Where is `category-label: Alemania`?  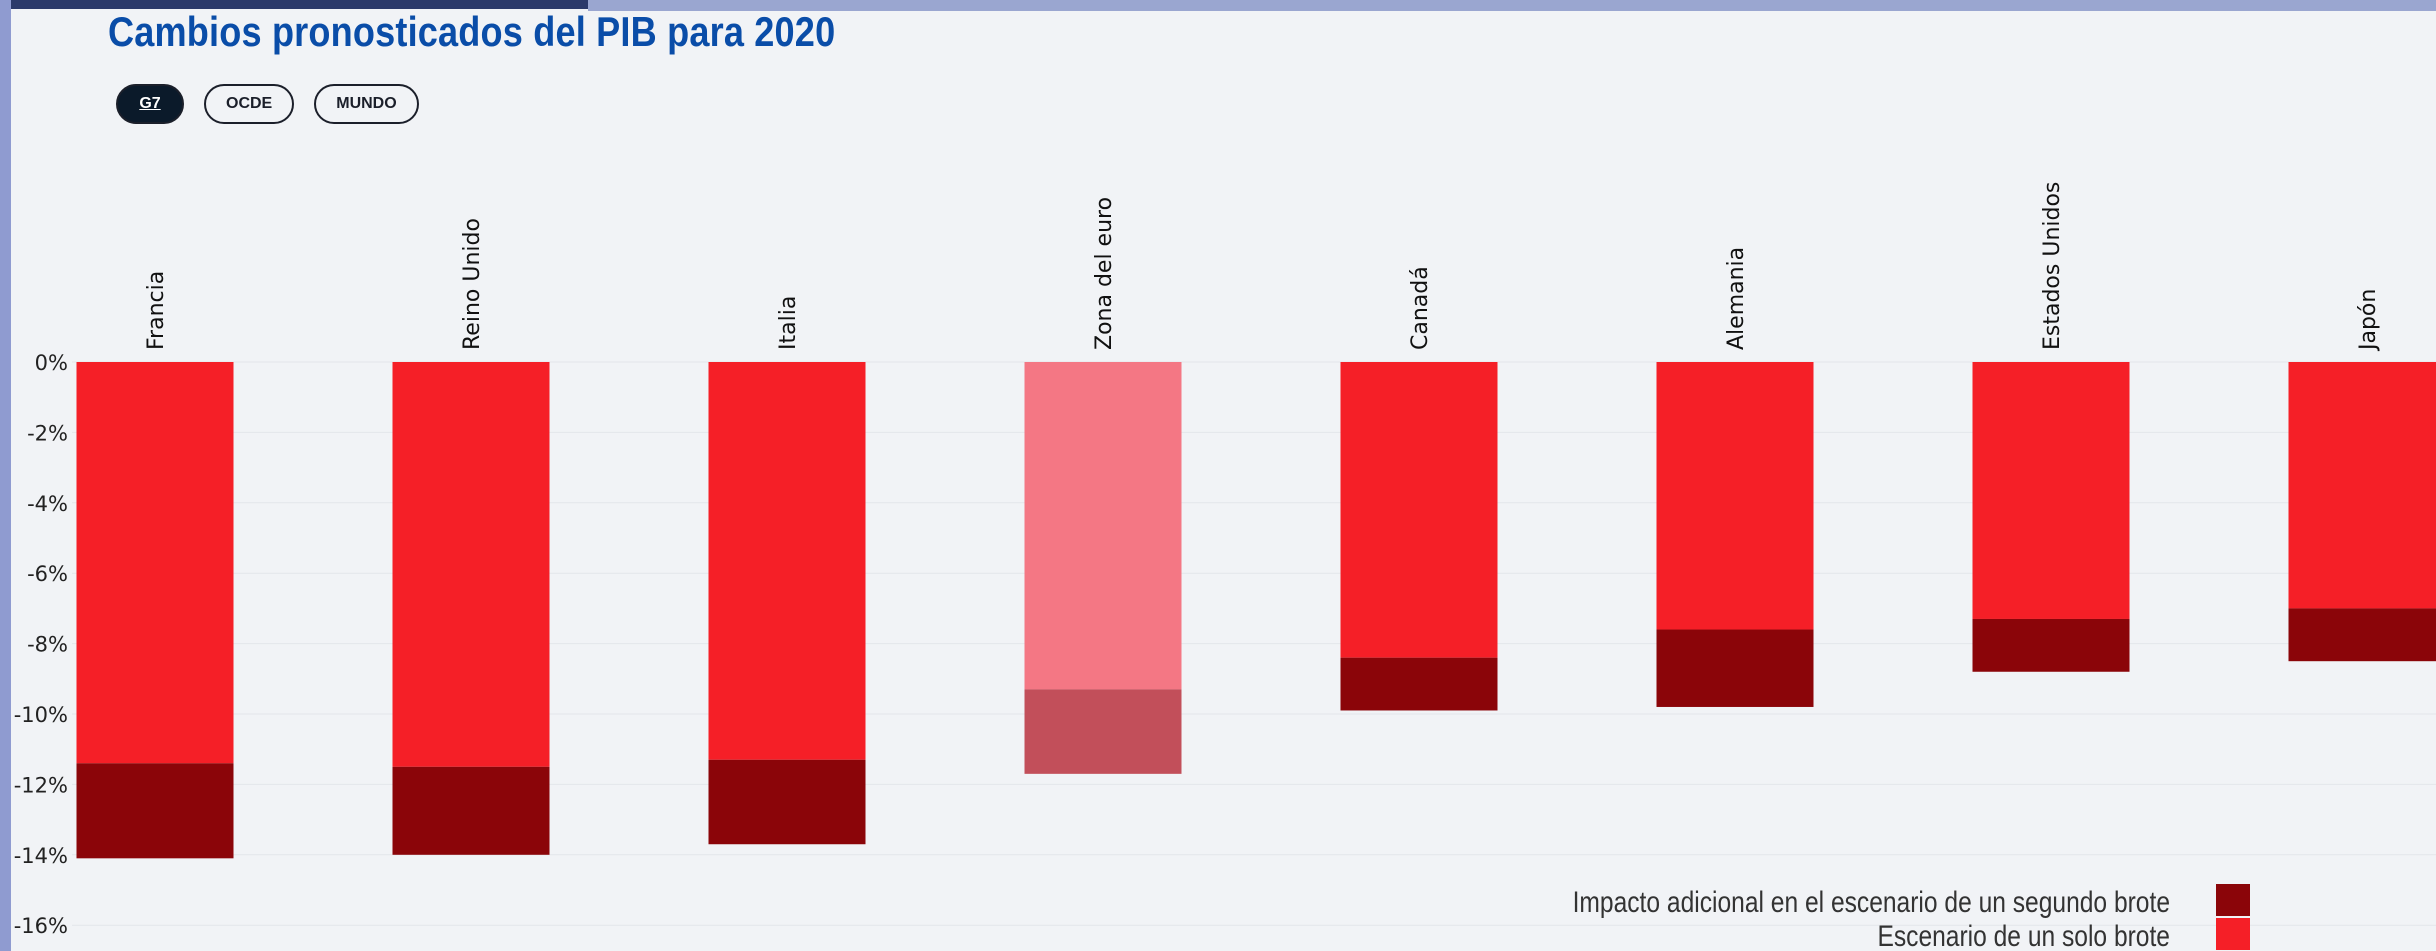
category-label: Alemania is located at coordinates (1736, 298).